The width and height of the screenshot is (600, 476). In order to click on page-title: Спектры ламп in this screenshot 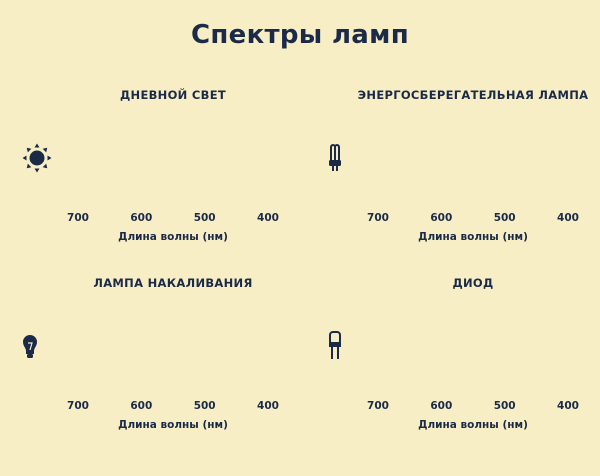, I will do `click(300, 35)`.